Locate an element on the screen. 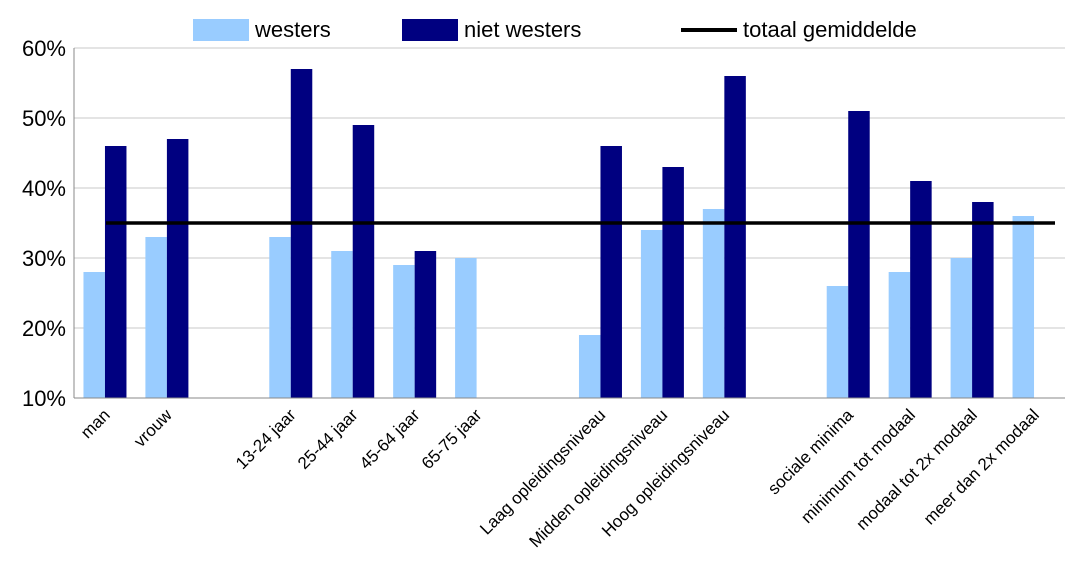 The image size is (1074, 588). x-tick-label: 25-44 jaar is located at coordinates (328, 439).